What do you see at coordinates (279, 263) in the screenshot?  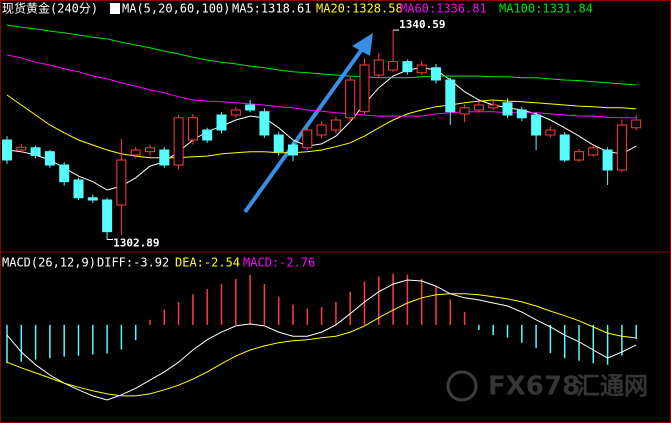 I see `legend-entry: MACD:-2.76` at bounding box center [279, 263].